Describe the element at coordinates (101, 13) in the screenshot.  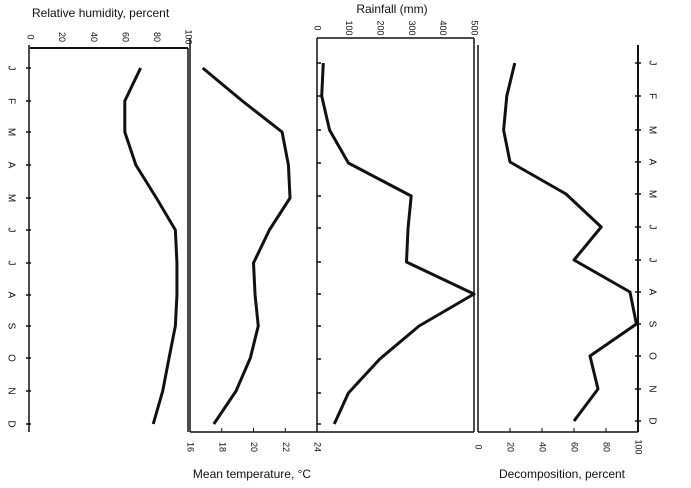
I see `humidity-axis-title: Relative humidity, percent` at that location.